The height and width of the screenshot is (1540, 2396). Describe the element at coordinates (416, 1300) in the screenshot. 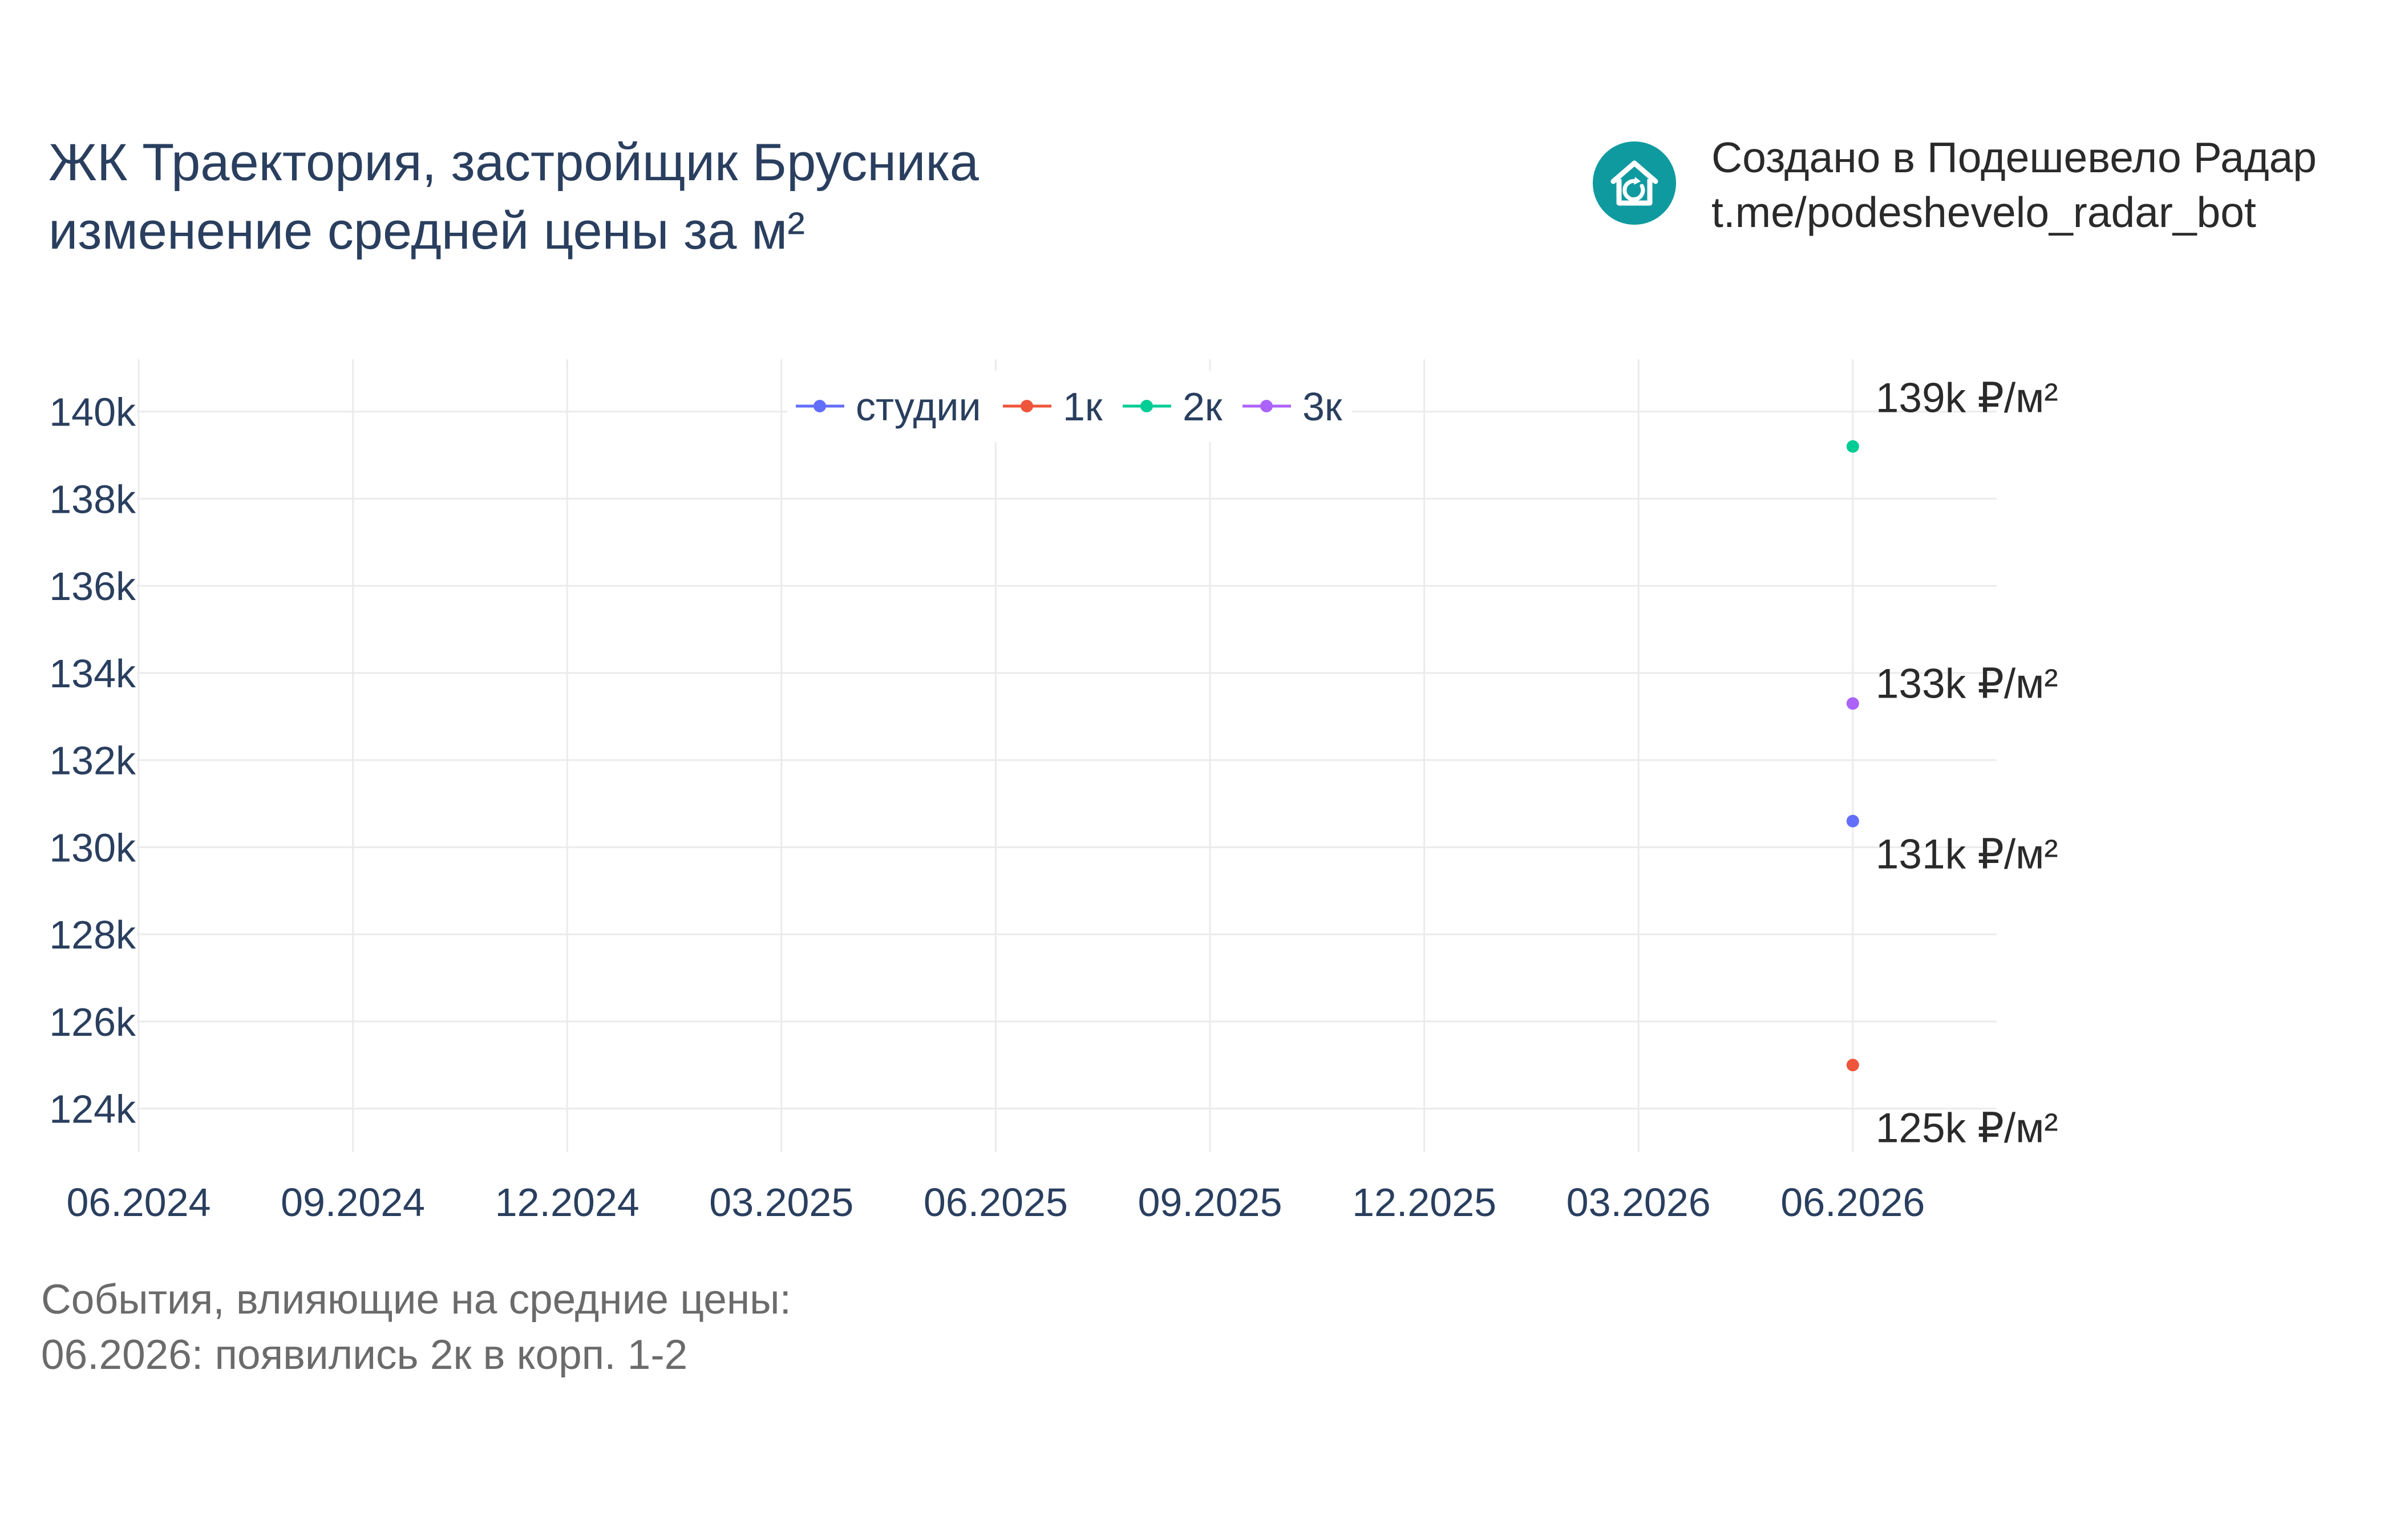

I see `events-heading: События, влияющие на средние цены:` at that location.